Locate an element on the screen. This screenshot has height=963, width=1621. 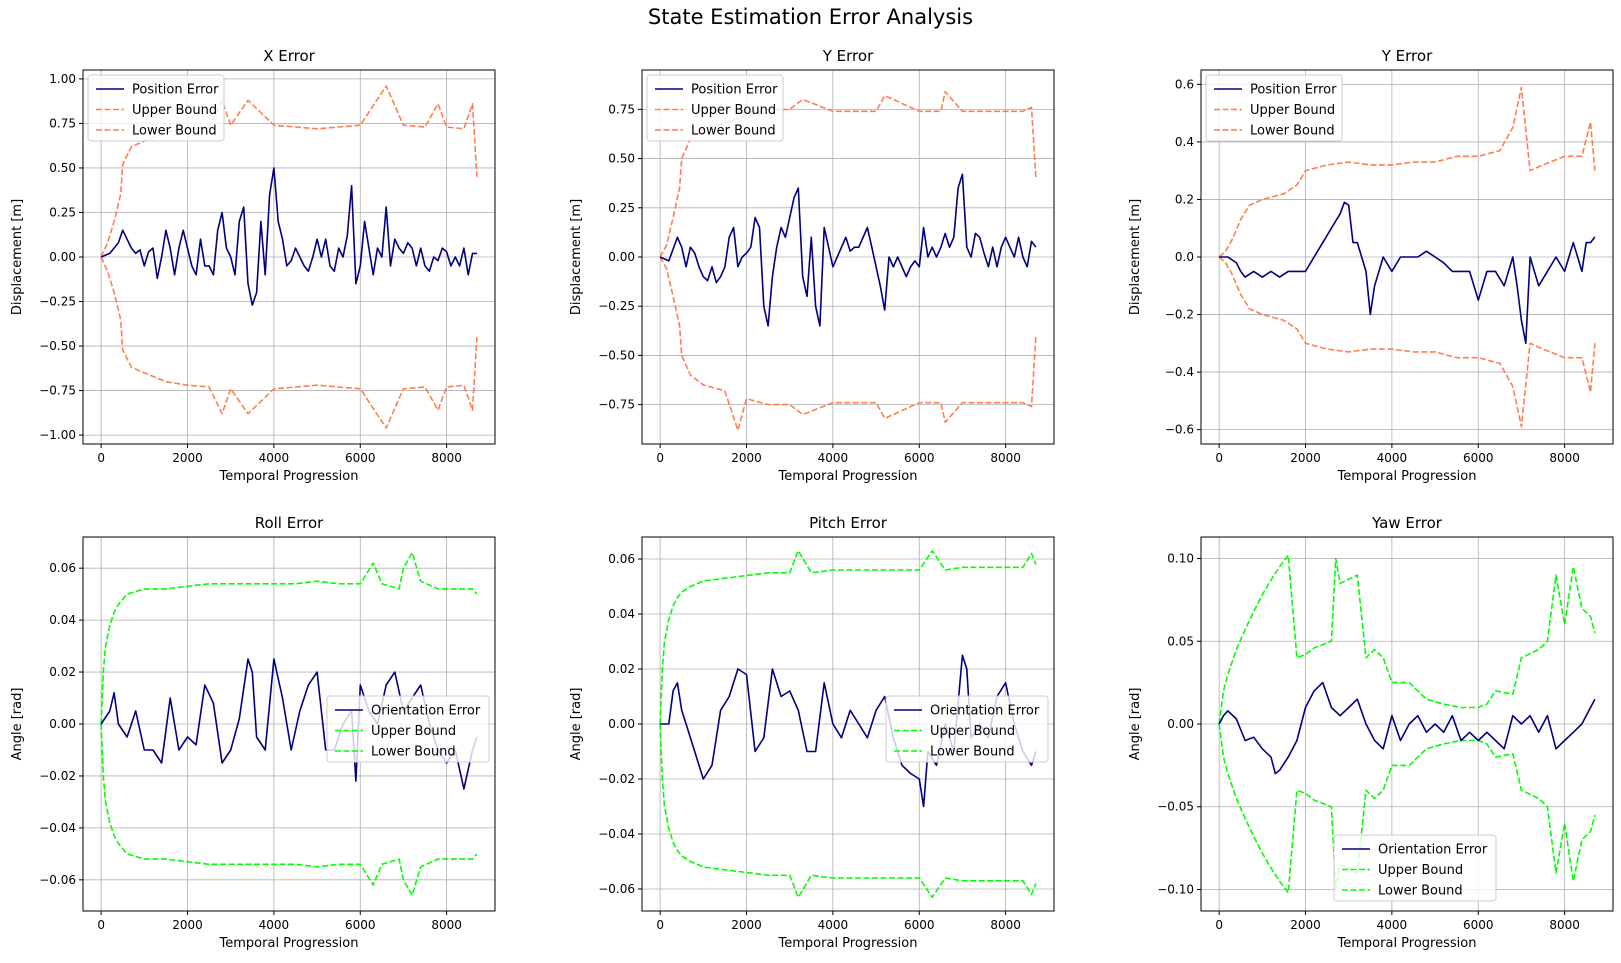
y-tick-label: −0.02 is located at coordinates (57, 776).